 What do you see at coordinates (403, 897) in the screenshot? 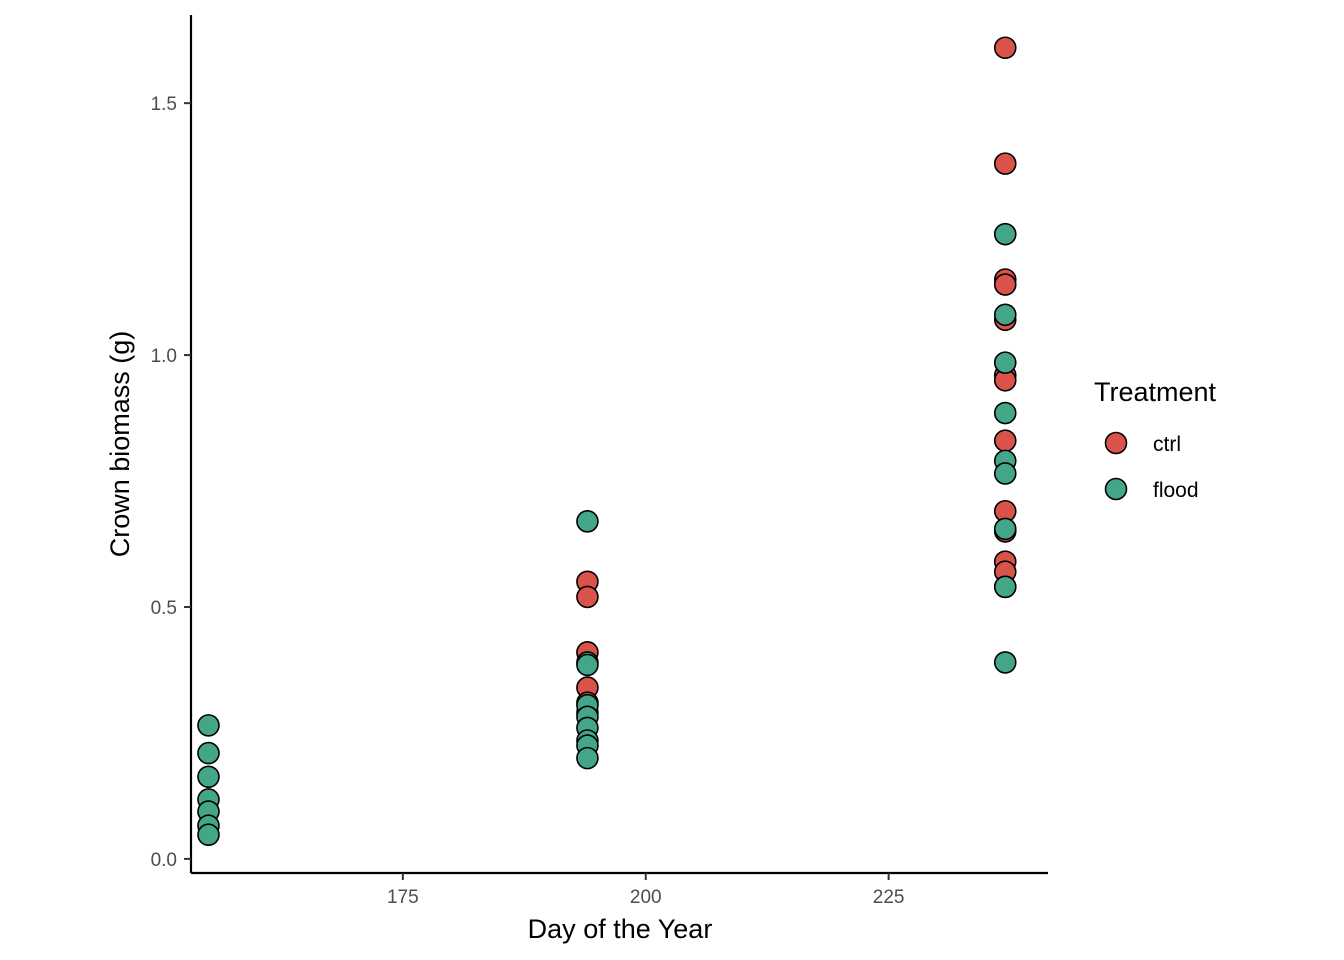
I see `x-tick-label: 175` at bounding box center [403, 897].